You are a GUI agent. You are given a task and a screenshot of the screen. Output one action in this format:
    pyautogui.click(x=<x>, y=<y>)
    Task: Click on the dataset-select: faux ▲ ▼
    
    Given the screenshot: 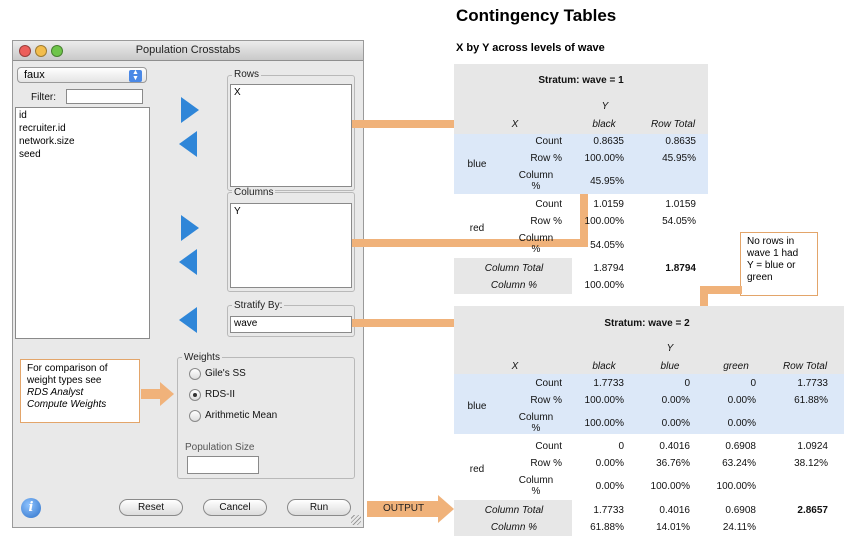 What is the action you would take?
    pyautogui.click(x=82, y=75)
    